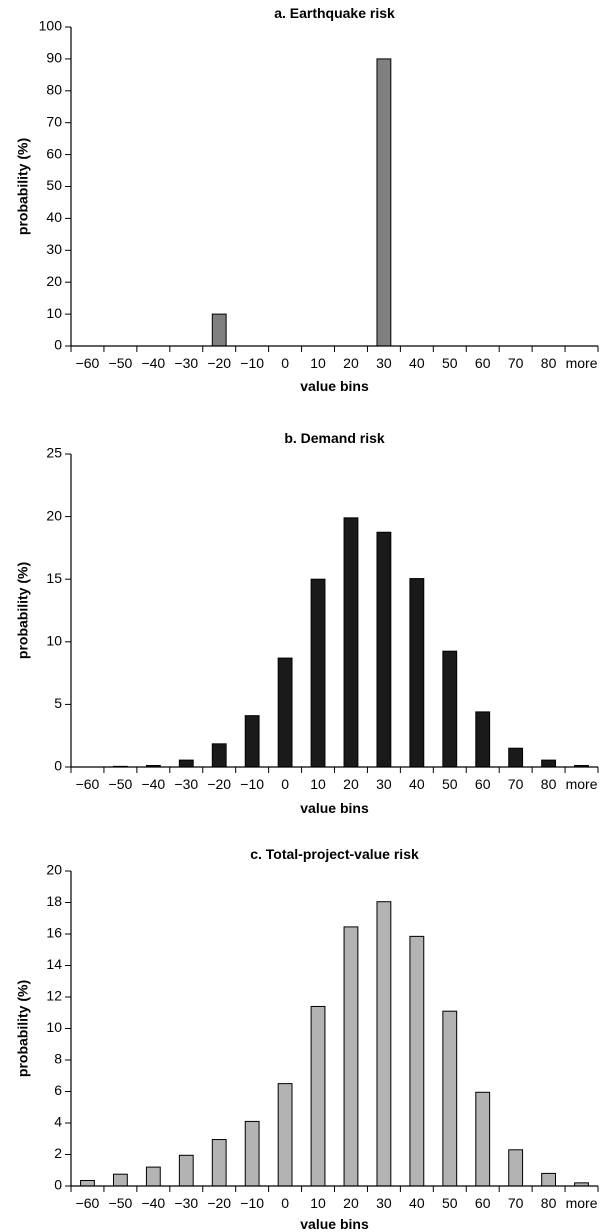 The image size is (614, 1232). Describe the element at coordinates (334, 854) in the screenshot. I see `chart-title: c. Total-project-value risk` at that location.